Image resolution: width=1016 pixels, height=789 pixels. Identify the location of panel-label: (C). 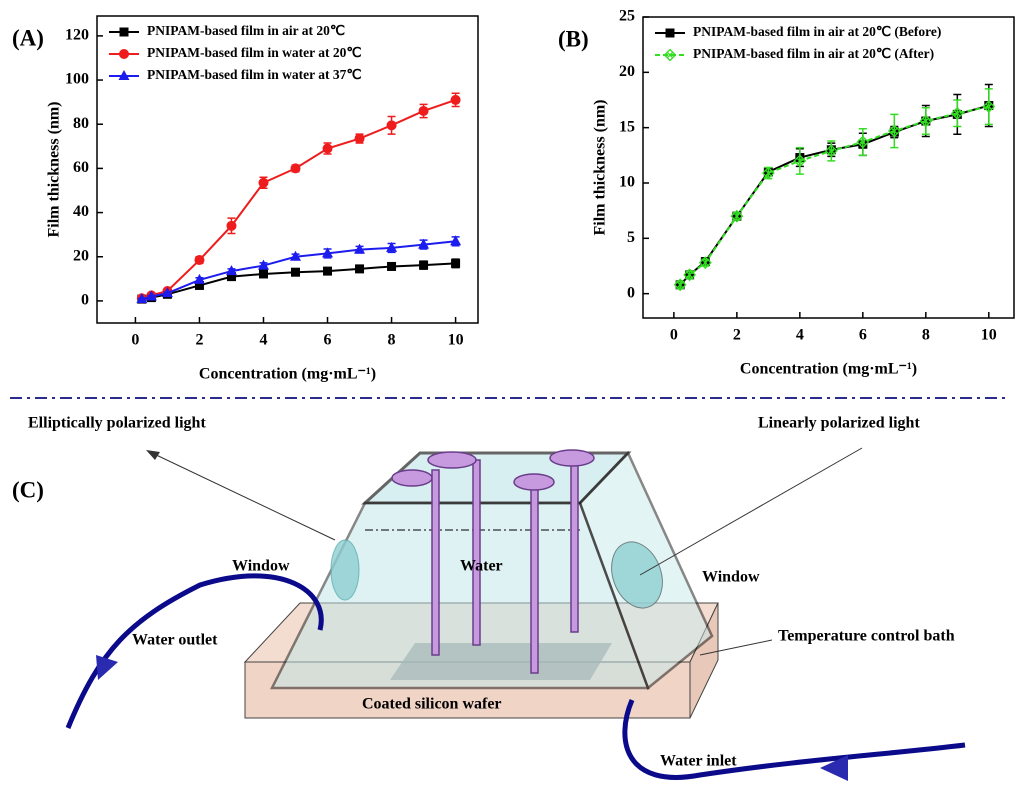
(28, 489).